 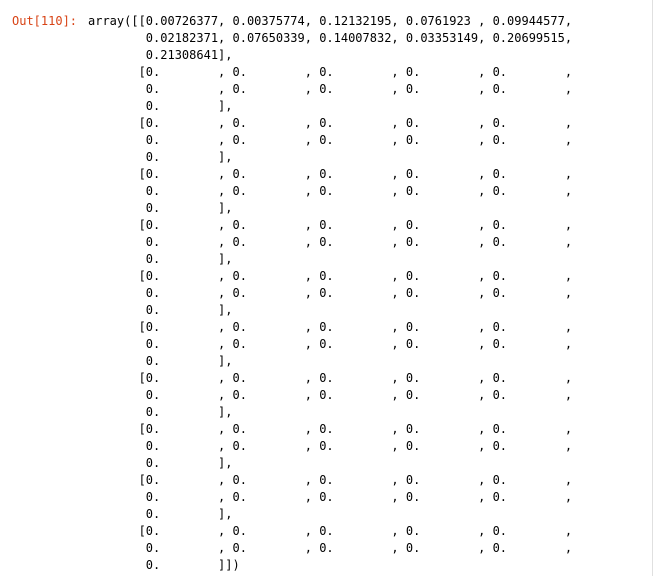 I want to click on output-line: 0. ]]), so click(x=164, y=565).